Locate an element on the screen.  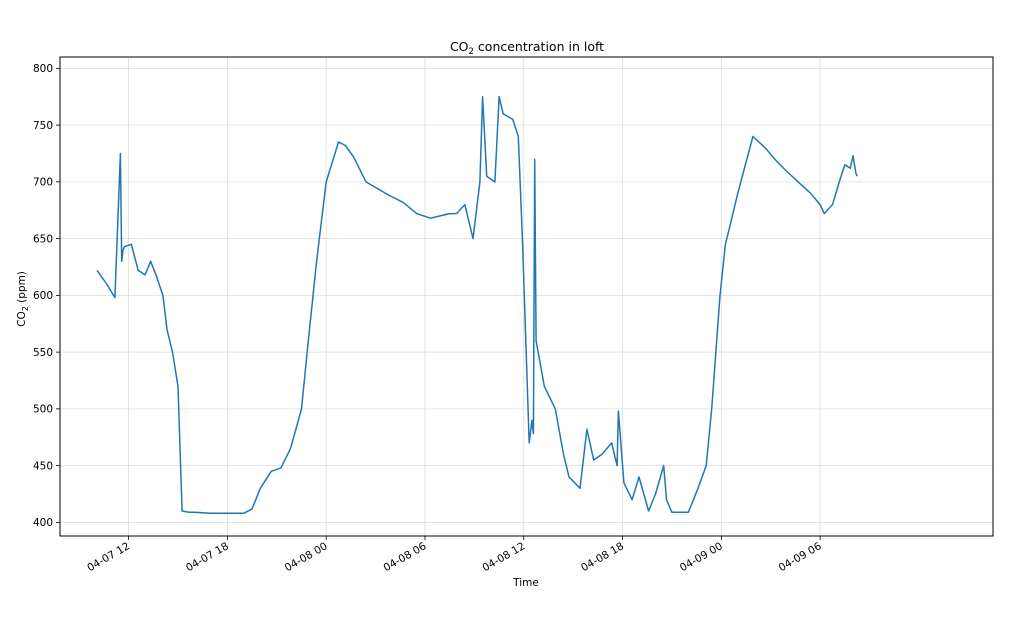
x-tick-label: 04-08 12 is located at coordinates (503, 557).